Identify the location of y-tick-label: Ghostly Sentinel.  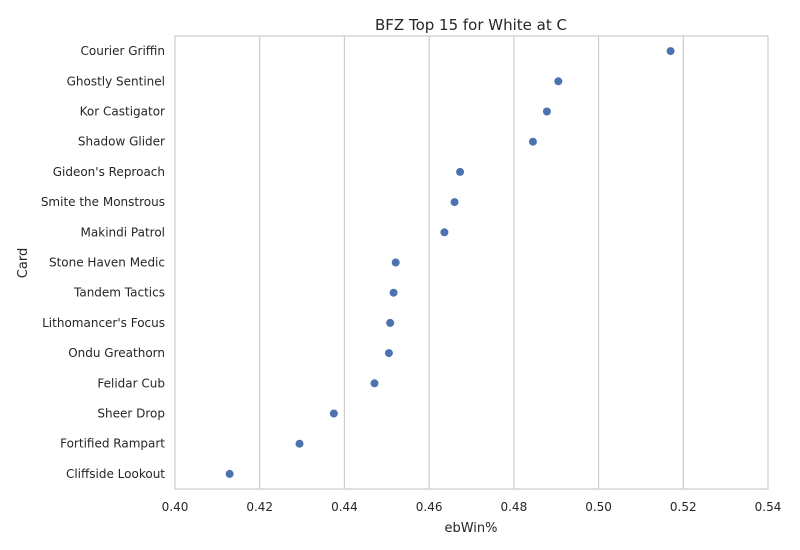
(116, 81).